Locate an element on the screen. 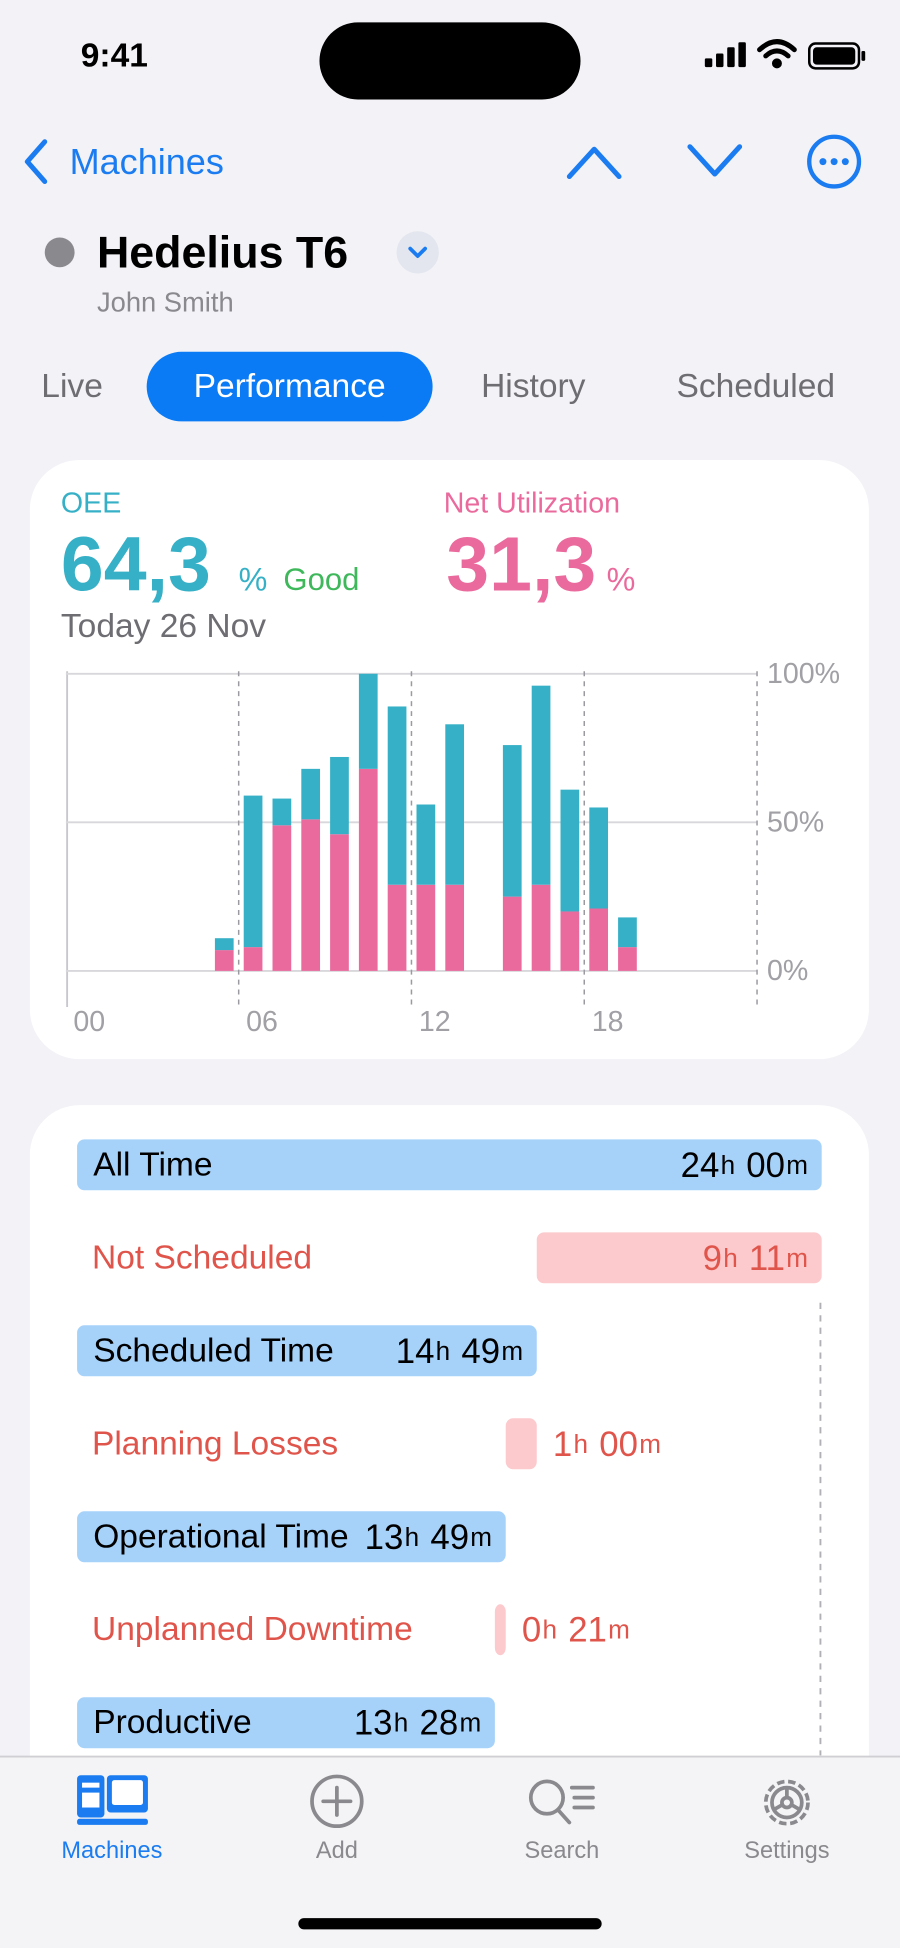 The width and height of the screenshot is (900, 1948). x-tick-label: 12 is located at coordinates (435, 1022).